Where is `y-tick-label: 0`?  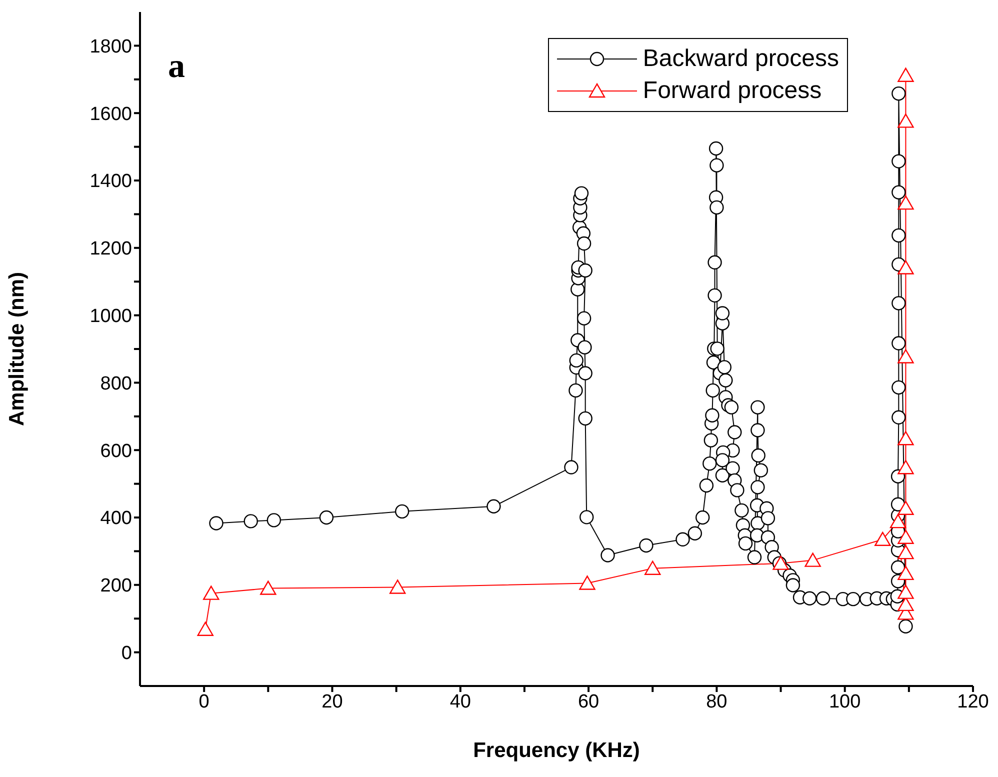
y-tick-label: 0 is located at coordinates (126, 653).